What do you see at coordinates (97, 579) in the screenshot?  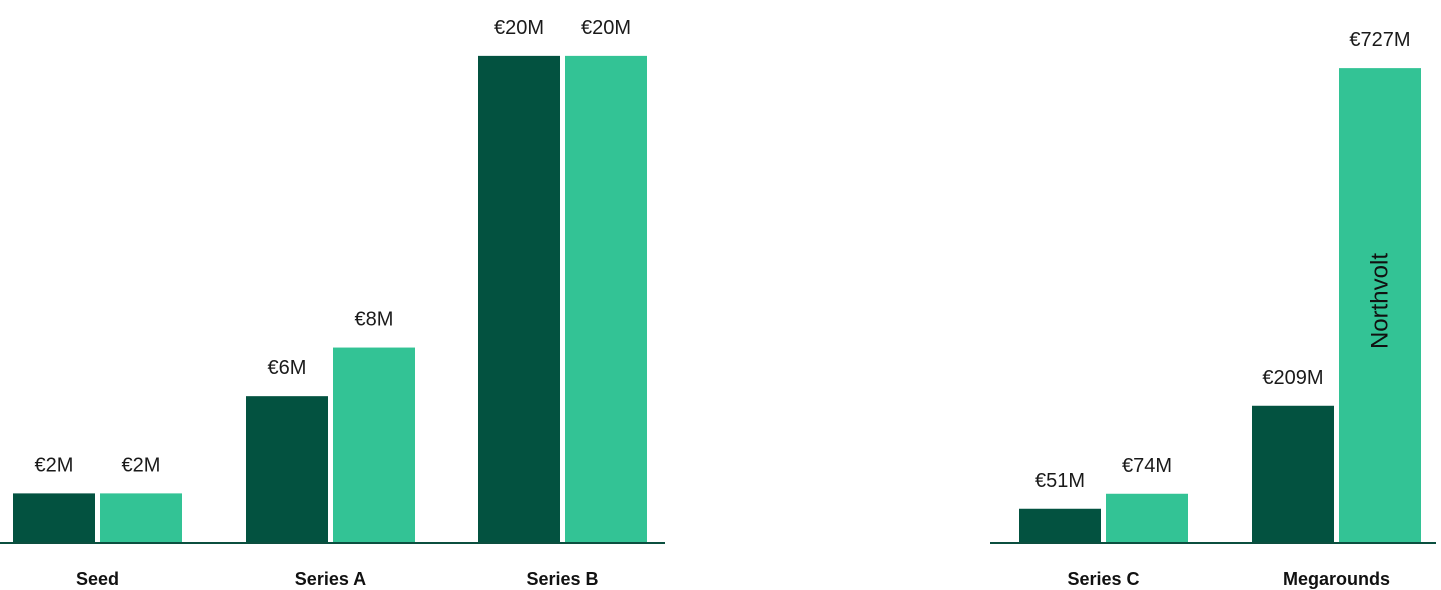 I see `category-label-seed: Seed` at bounding box center [97, 579].